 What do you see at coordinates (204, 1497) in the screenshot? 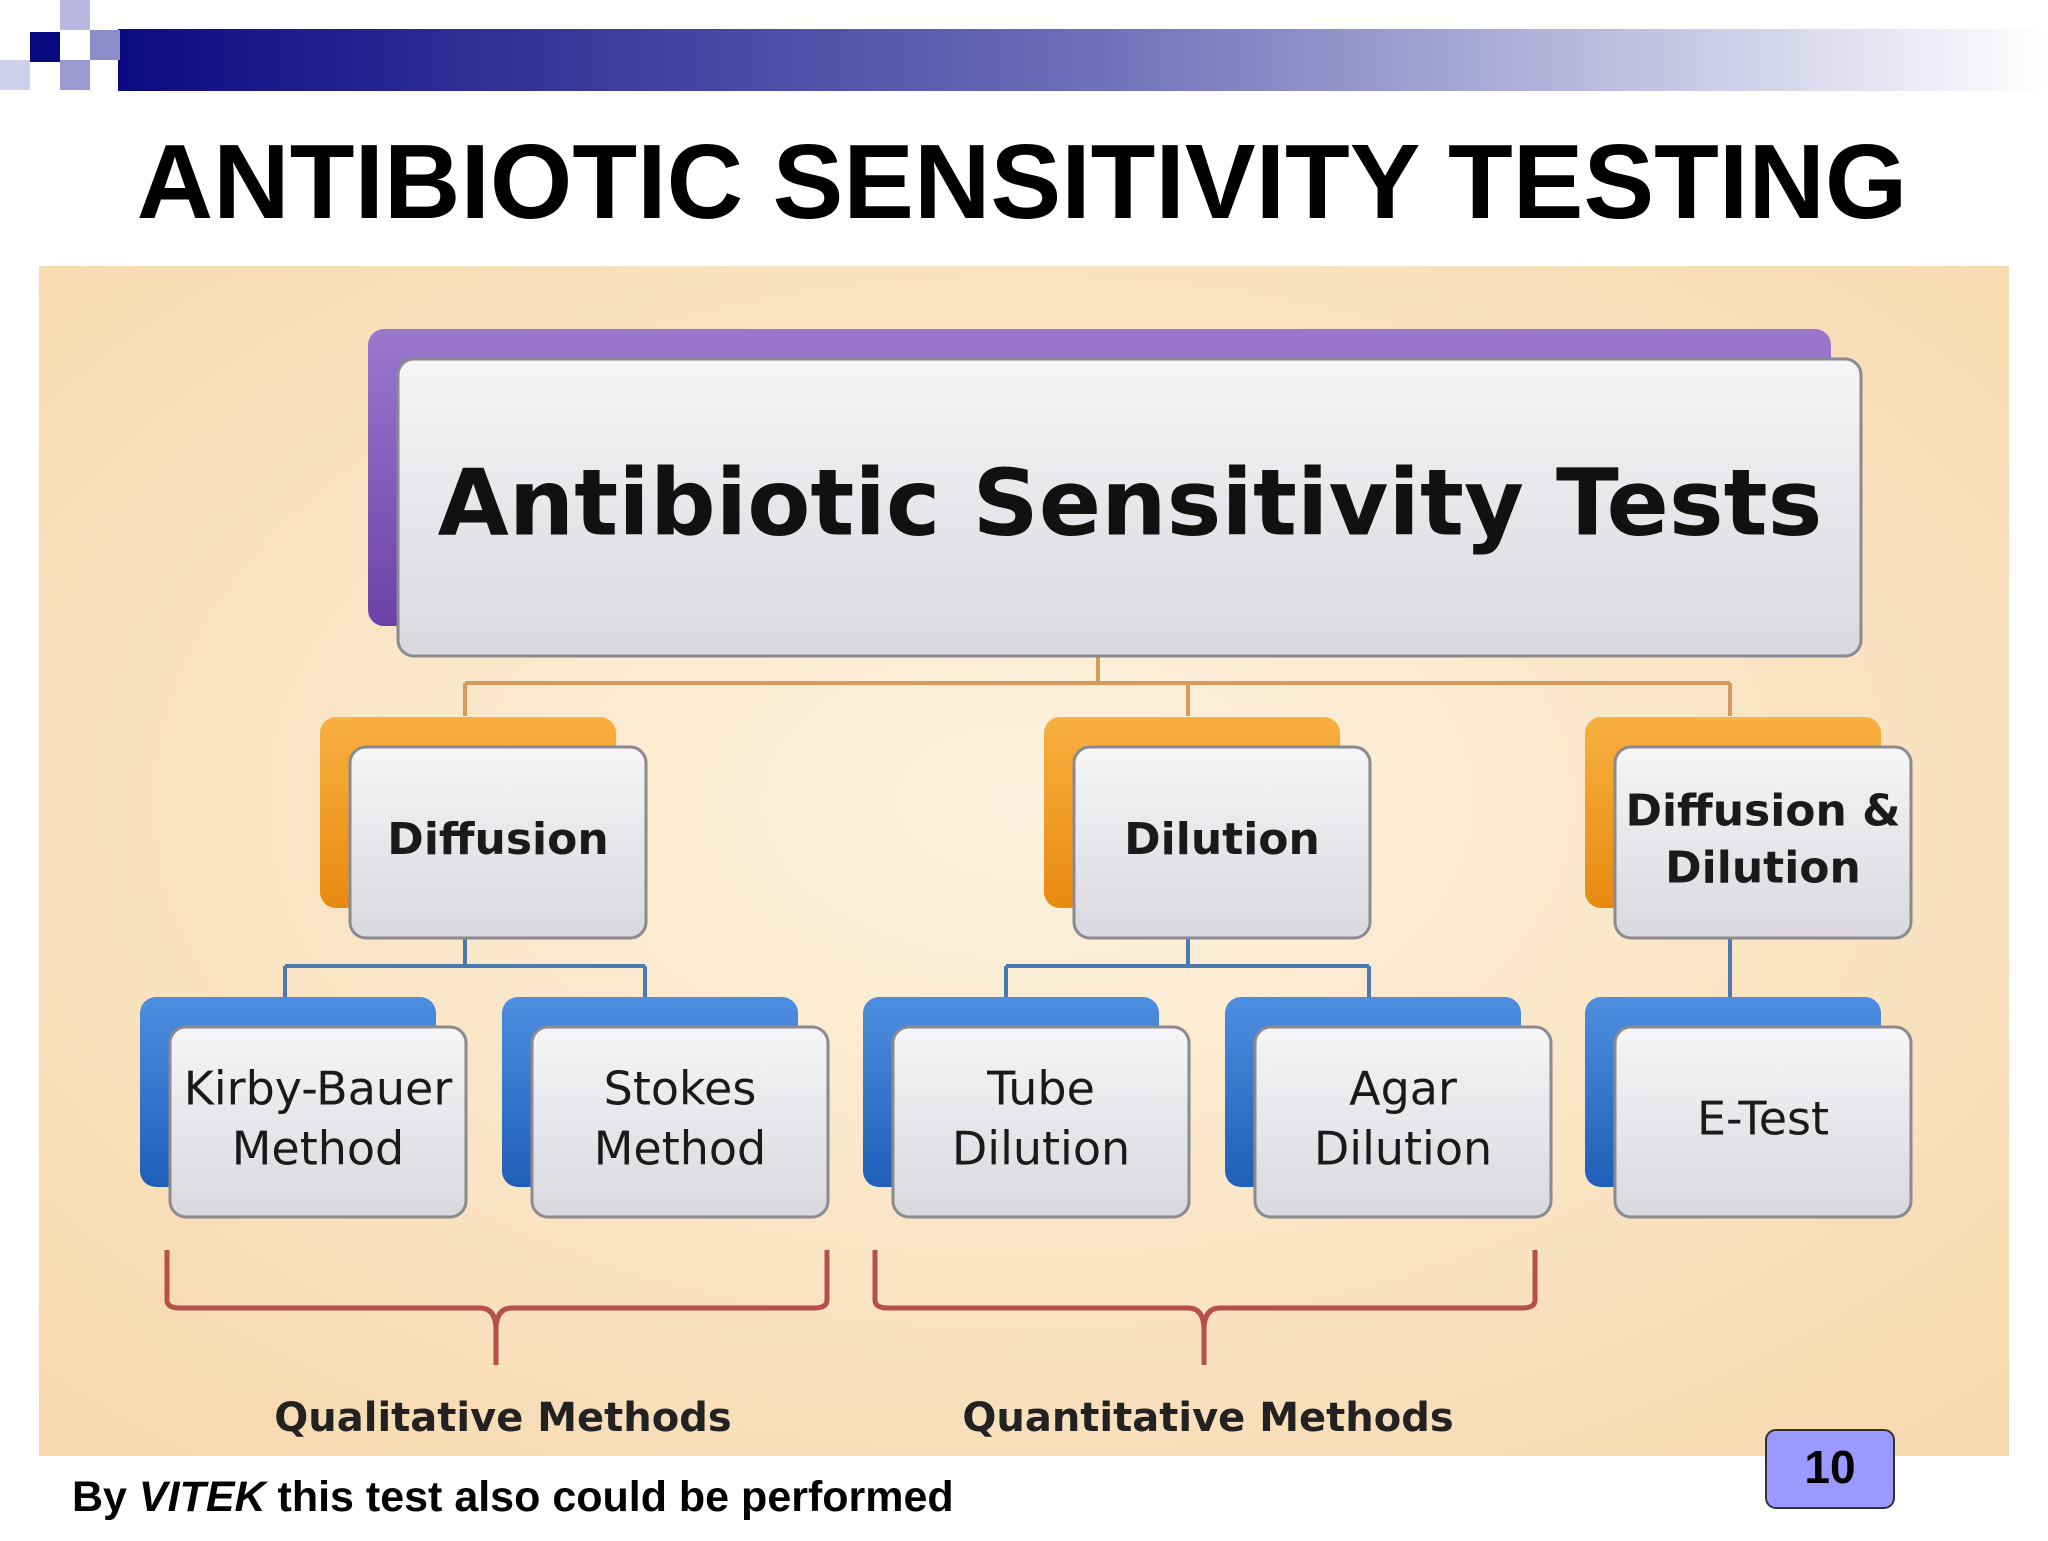
I see `footer-emphasis: VITEK` at bounding box center [204, 1497].